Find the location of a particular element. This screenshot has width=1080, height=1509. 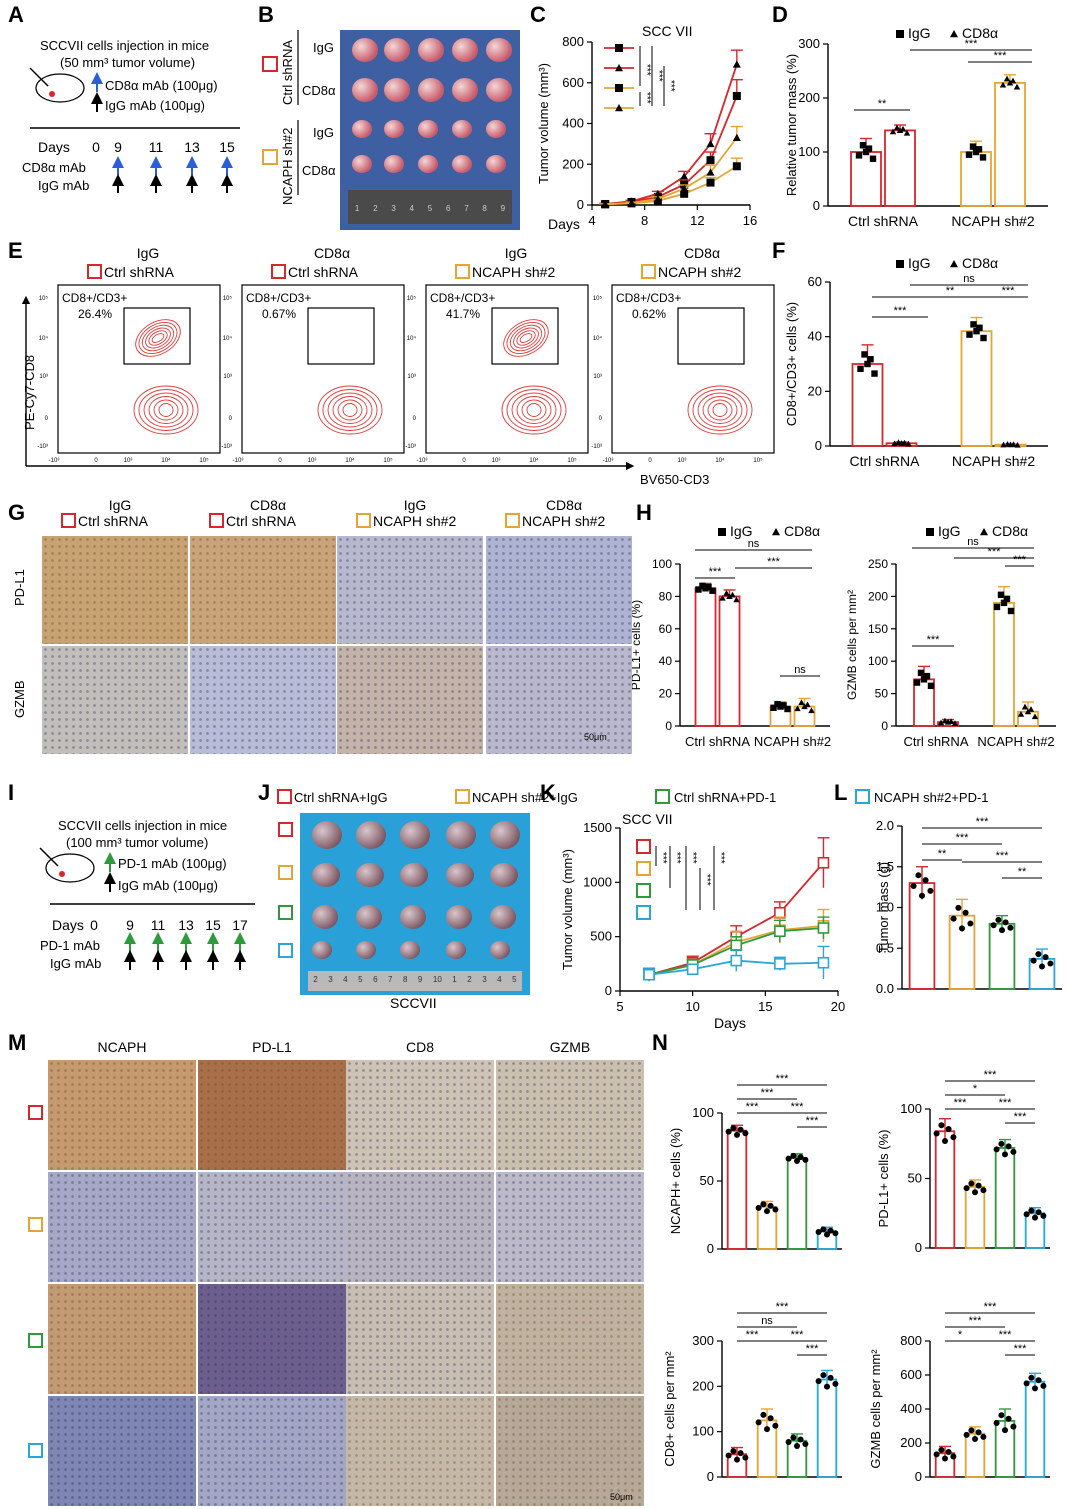

flow-plot-frame is located at coordinates (139, 369).